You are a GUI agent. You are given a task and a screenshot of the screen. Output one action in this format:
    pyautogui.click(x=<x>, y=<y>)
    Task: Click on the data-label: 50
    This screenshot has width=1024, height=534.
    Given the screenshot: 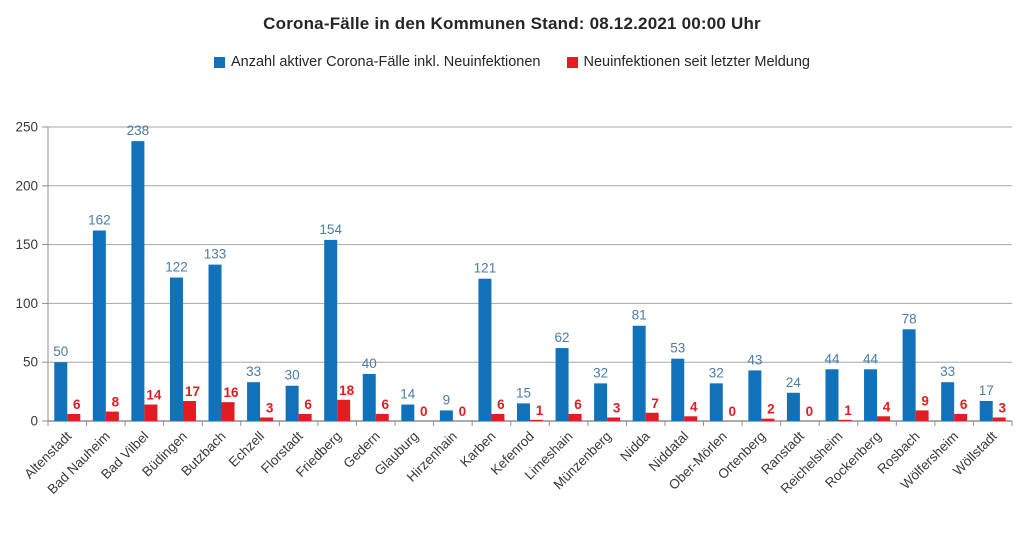 What is the action you would take?
    pyautogui.click(x=60, y=351)
    